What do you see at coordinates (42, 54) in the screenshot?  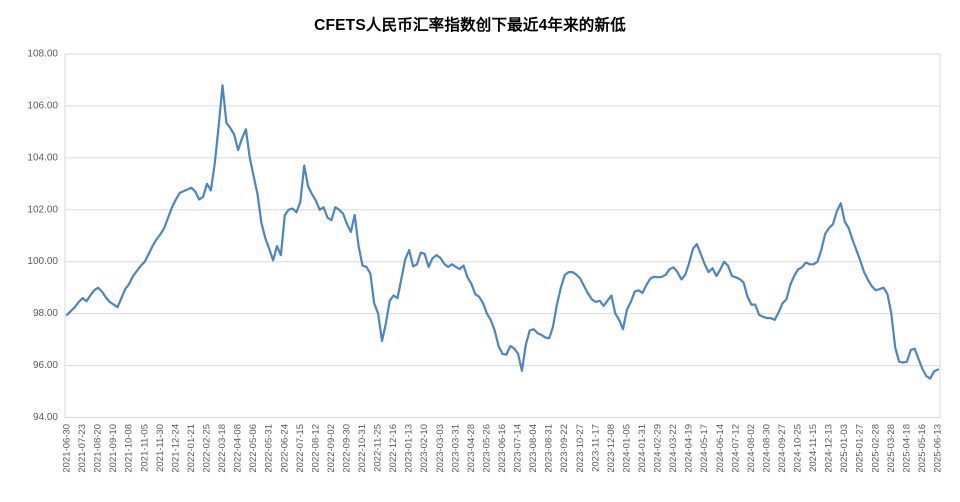 I see `y-axis-tick-label: 108.00` at bounding box center [42, 54].